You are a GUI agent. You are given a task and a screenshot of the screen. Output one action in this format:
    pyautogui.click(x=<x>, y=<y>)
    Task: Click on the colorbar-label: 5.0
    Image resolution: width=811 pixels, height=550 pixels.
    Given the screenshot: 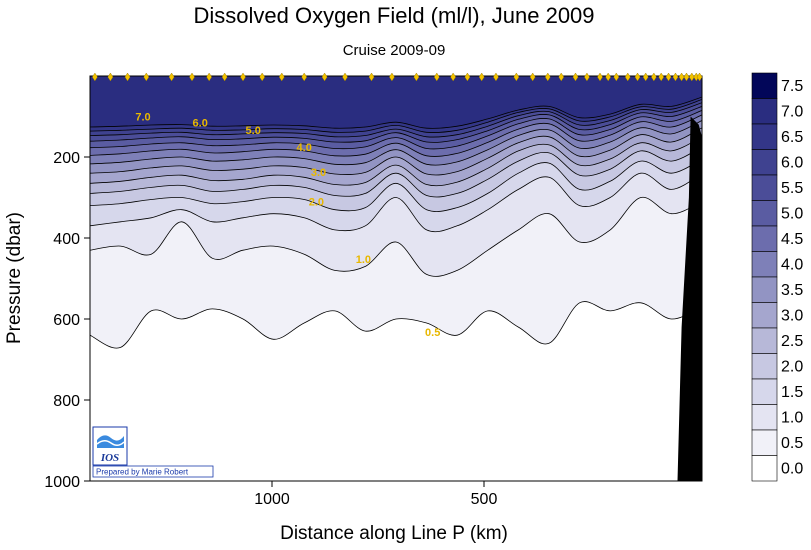 What is the action you would take?
    pyautogui.click(x=792, y=213)
    